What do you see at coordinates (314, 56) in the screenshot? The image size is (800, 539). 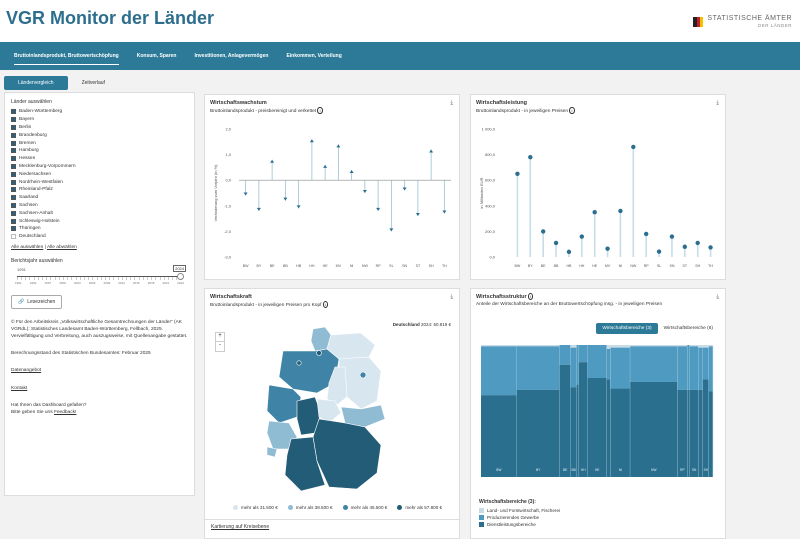 I see `nav-tab-einkommen: Einkommen, Verteilung` at bounding box center [314, 56].